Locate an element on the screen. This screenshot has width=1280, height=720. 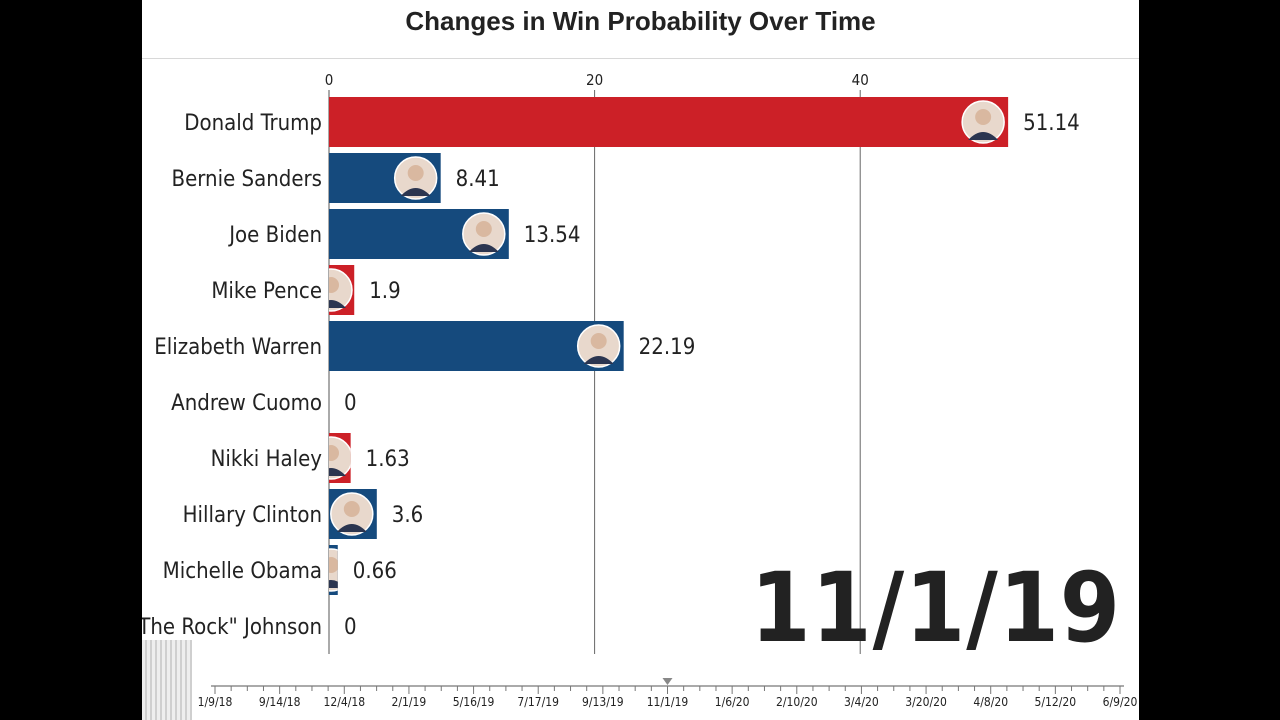
avatar-bernie-sanders is located at coordinates (415, 178).